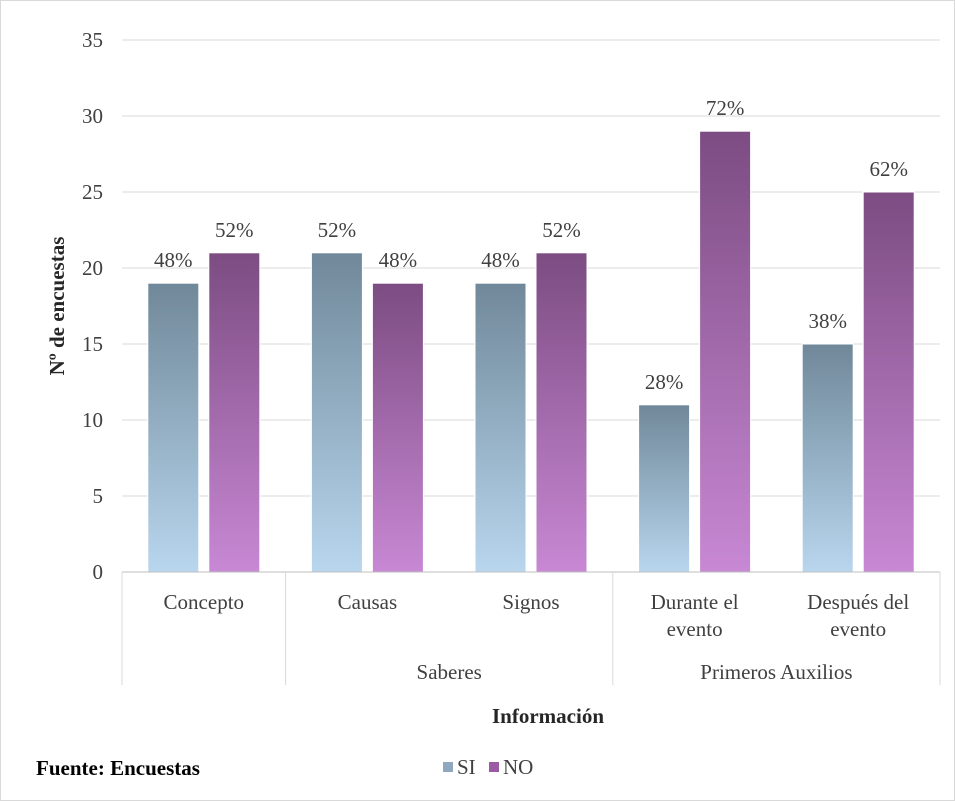  What do you see at coordinates (92, 116) in the screenshot?
I see `y-tick-label: 30` at bounding box center [92, 116].